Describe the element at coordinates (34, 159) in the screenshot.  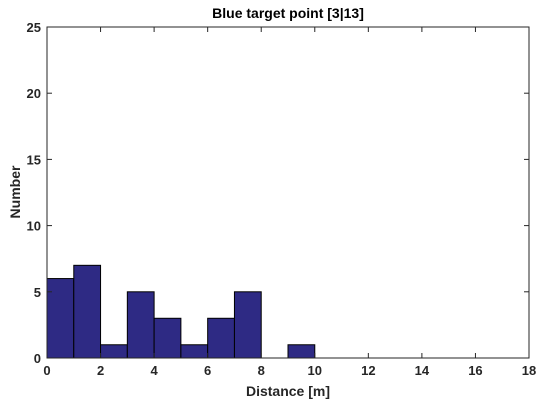
I see `y-tick-label: 15` at that location.